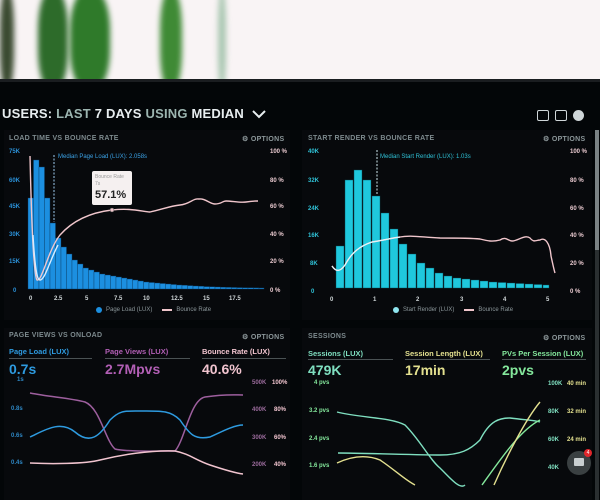 The height and width of the screenshot is (500, 600). Describe the element at coordinates (27, 113) in the screenshot. I see `title-prefix: USERS:` at that location.